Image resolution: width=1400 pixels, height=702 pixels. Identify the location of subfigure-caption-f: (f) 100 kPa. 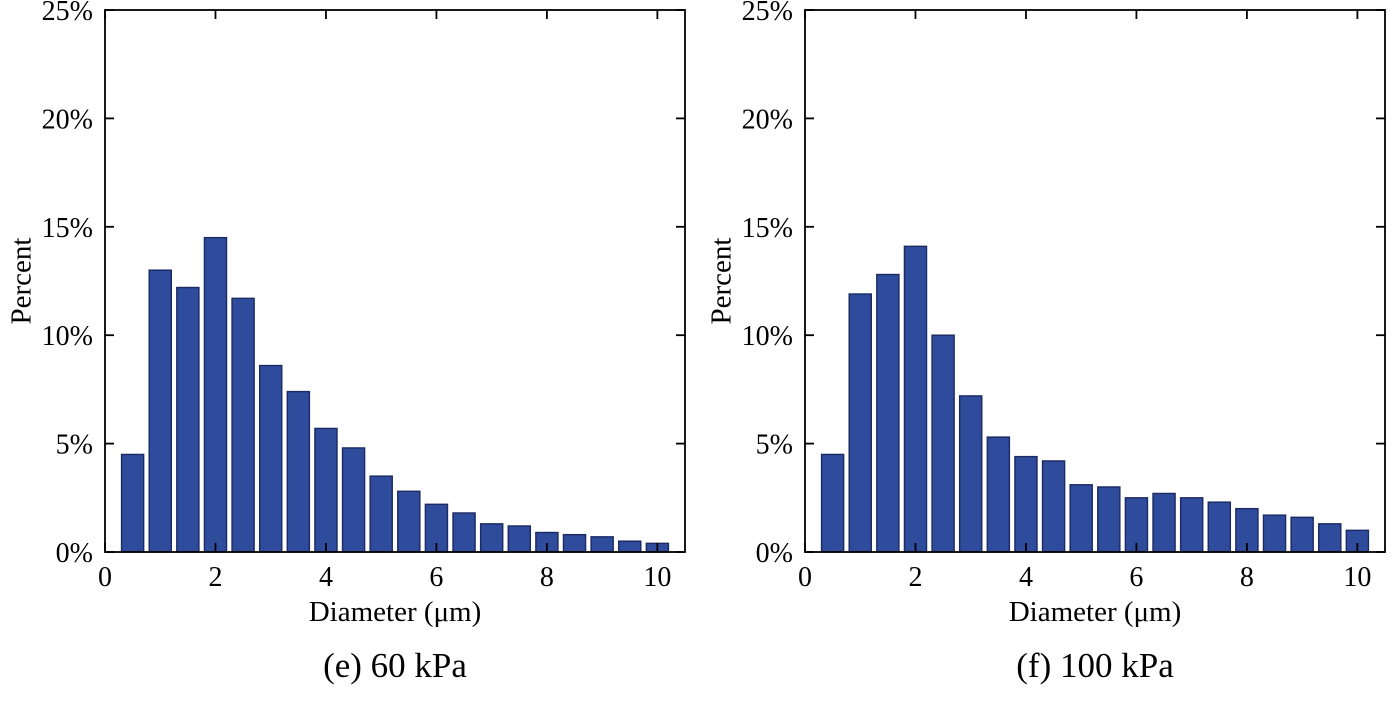
(1095, 665).